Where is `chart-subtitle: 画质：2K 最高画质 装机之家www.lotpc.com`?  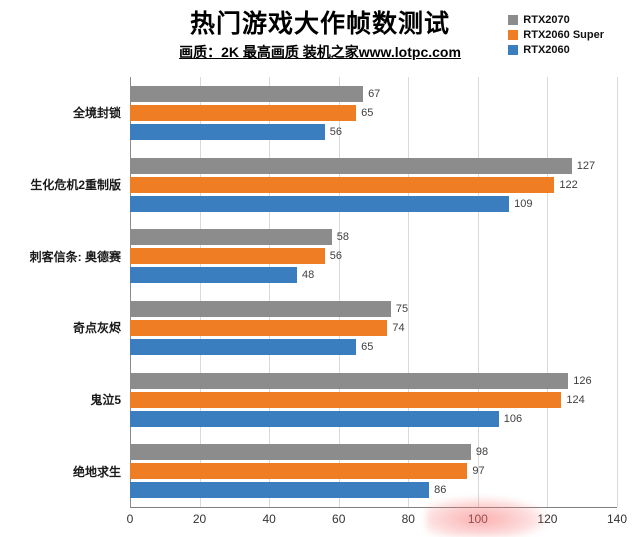 chart-subtitle: 画质：2K 最高画质 装机之家www.lotpc.com is located at coordinates (320, 52).